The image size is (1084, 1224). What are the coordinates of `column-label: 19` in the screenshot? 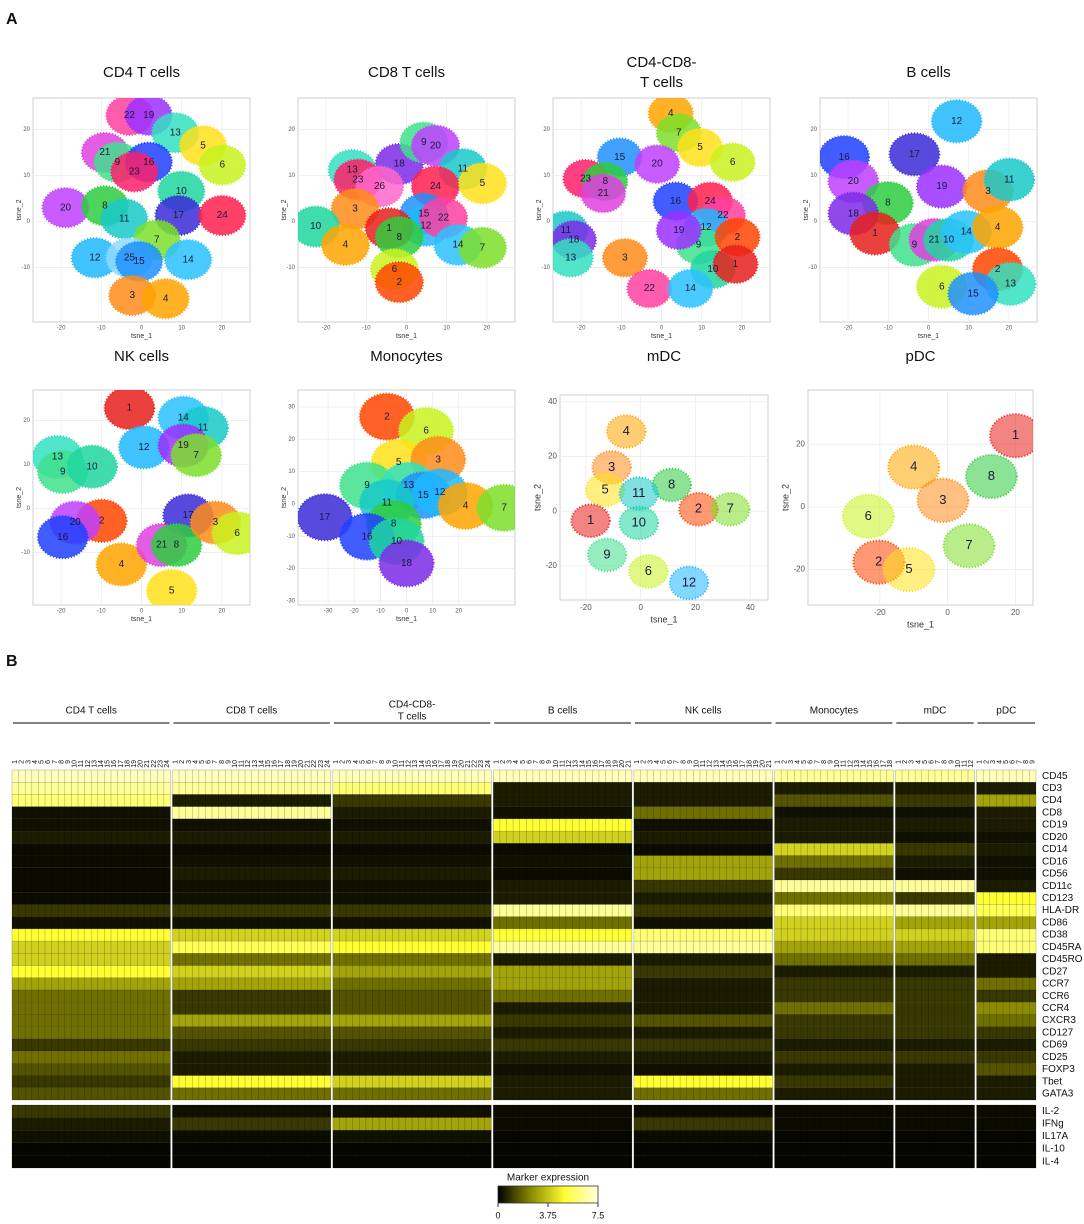 It's located at (134, 764).